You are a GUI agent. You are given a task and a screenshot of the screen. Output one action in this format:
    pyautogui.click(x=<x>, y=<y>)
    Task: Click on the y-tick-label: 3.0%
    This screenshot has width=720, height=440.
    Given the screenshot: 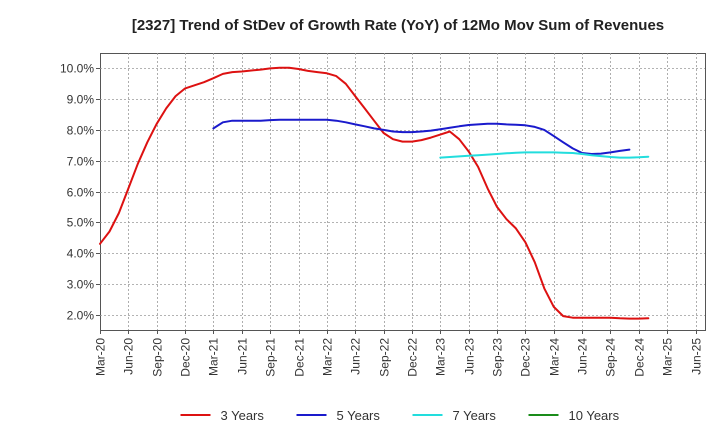 What is the action you would take?
    pyautogui.click(x=81, y=285)
    